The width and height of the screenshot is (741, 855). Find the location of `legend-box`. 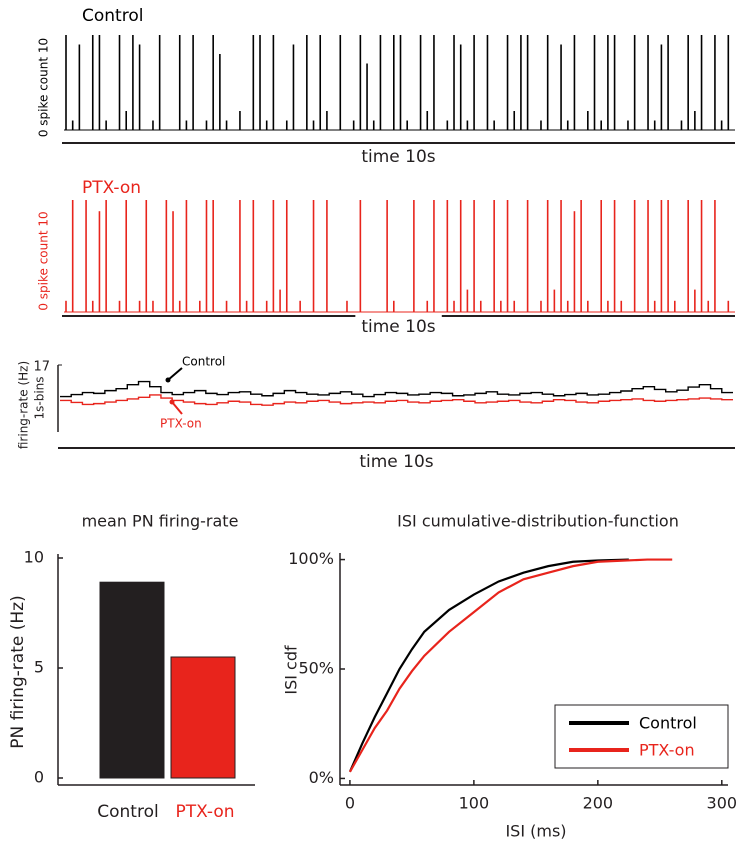

legend-box is located at coordinates (641, 736).